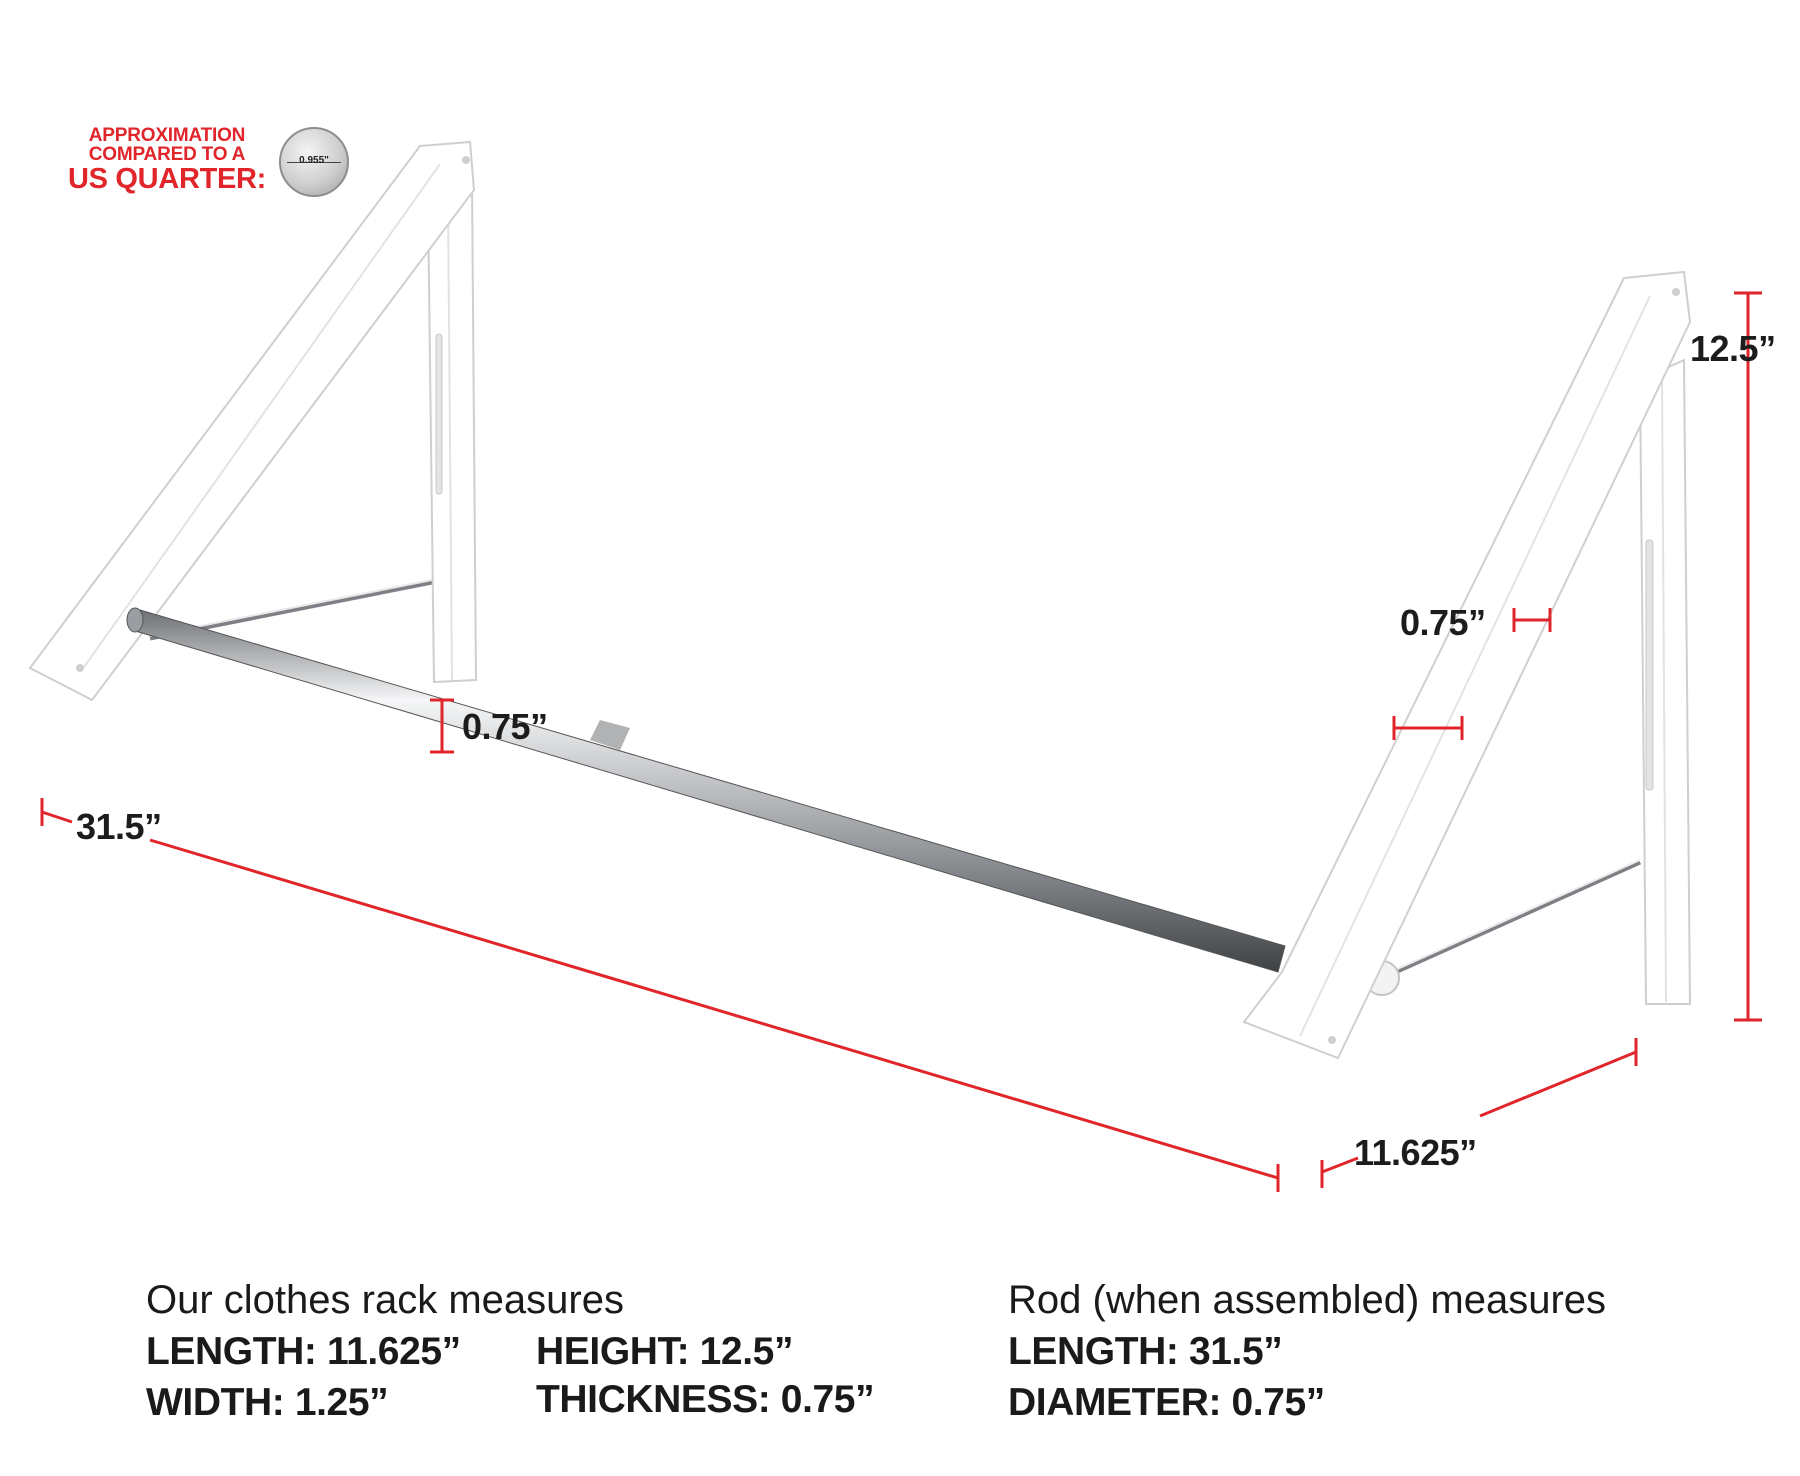 The image size is (1800, 1476). I want to click on rack-length-spec: LENGTH: 11.625”, so click(303, 1352).